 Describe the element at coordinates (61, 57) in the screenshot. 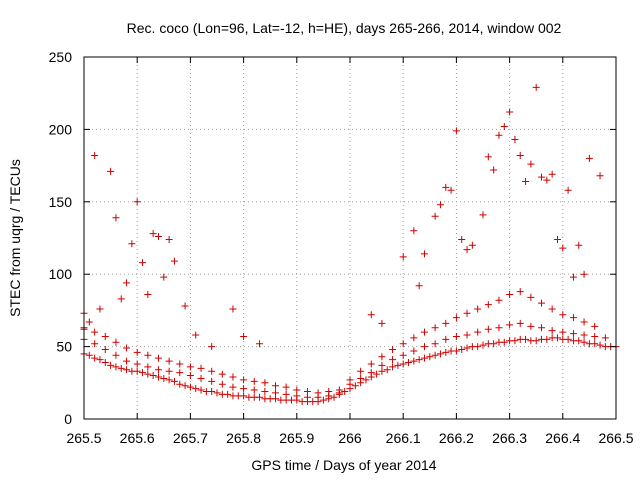

I see `y-tick-label: 250` at that location.